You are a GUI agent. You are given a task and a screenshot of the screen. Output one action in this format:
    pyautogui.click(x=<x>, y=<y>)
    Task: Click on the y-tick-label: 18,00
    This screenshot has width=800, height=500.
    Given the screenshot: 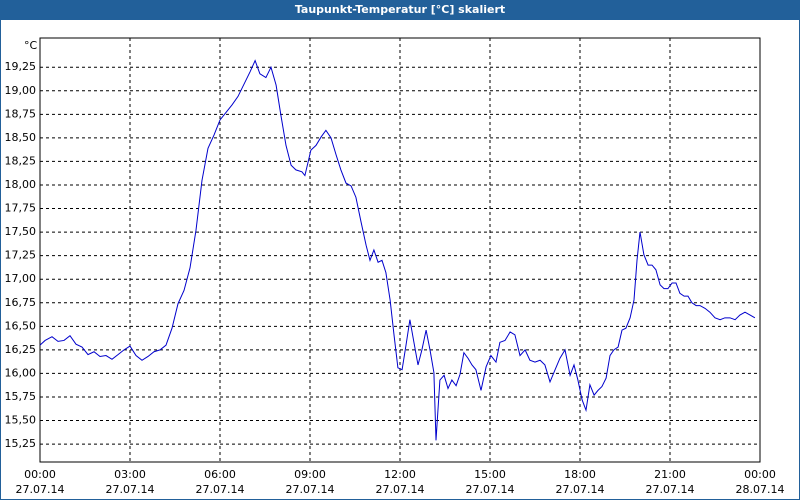 What is the action you would take?
    pyautogui.click(x=21, y=184)
    